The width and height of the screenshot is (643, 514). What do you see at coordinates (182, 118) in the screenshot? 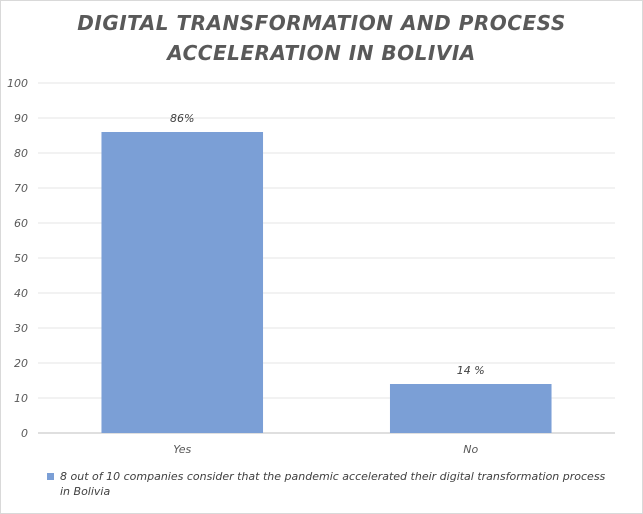
I see `bar-data-label: 86%` at bounding box center [182, 118].